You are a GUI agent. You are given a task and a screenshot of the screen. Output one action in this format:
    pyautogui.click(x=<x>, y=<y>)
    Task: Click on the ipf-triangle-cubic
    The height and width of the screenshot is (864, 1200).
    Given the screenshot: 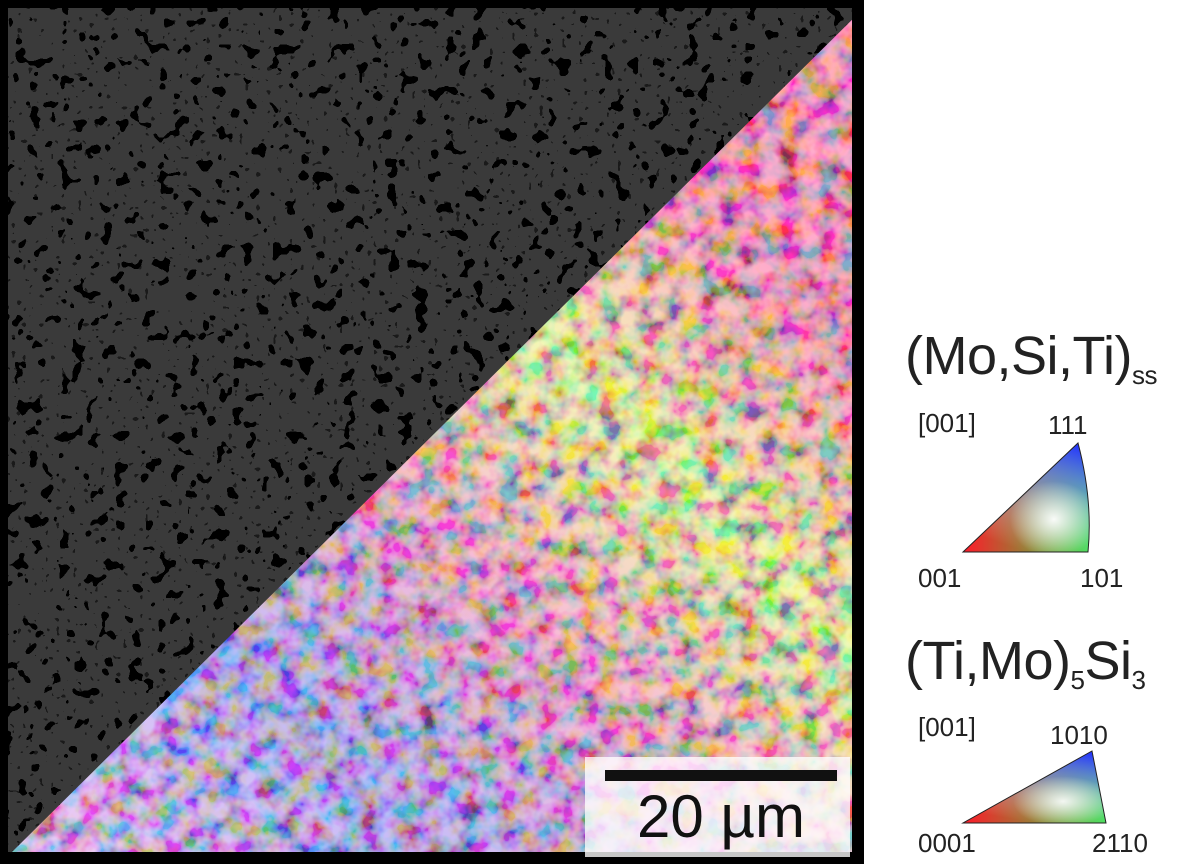 What is the action you would take?
    pyautogui.click(x=1025, y=497)
    